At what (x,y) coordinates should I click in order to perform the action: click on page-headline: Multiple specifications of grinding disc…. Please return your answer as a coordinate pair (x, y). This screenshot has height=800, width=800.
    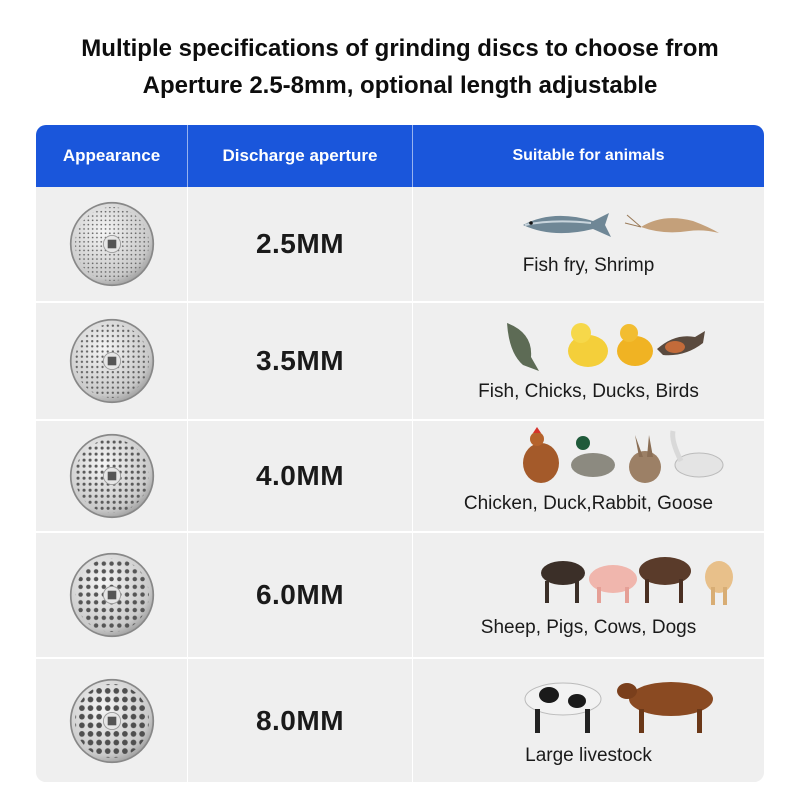
    Looking at the image, I should click on (400, 67).